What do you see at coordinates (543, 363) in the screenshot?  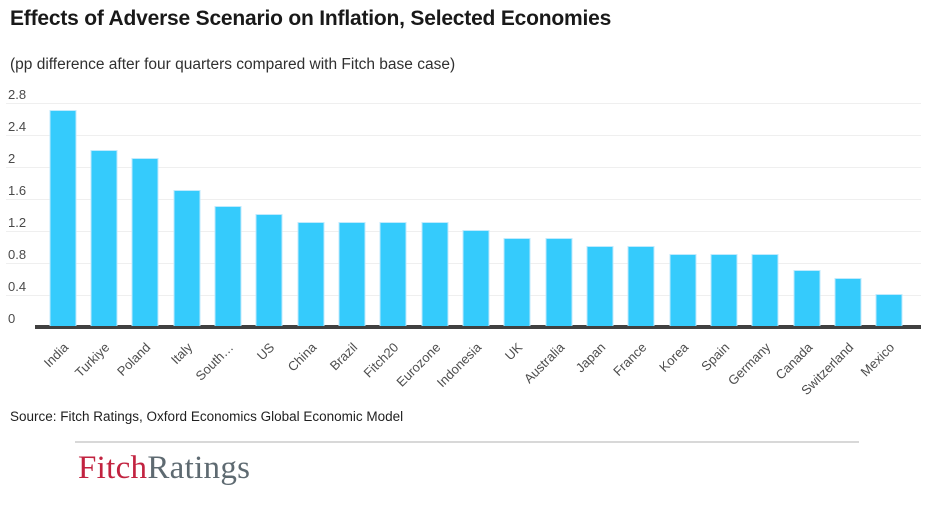 I see `x-axis-label: Australia` at bounding box center [543, 363].